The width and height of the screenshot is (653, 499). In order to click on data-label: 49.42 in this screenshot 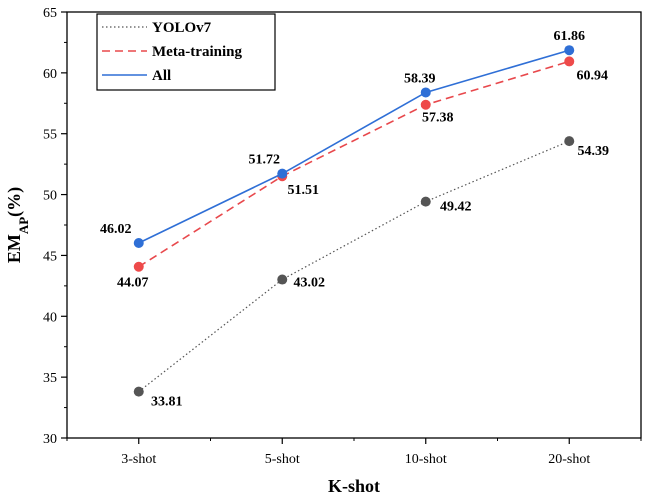, I will do `click(456, 207)`.